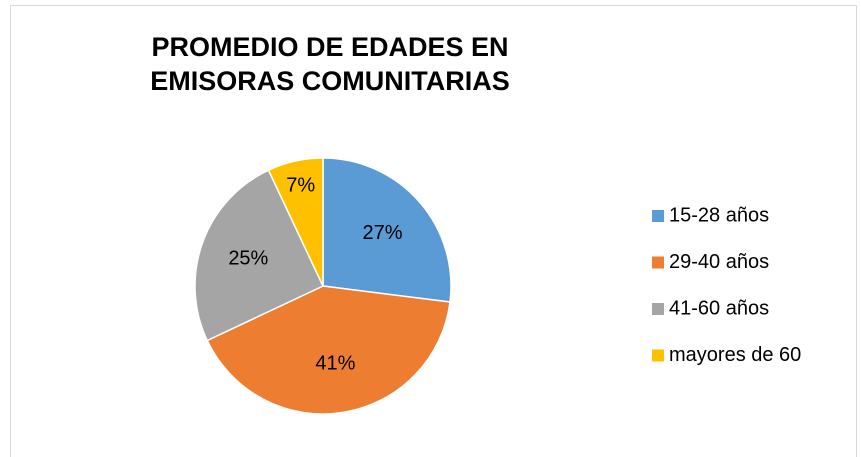 The width and height of the screenshot is (861, 457). What do you see at coordinates (719, 308) in the screenshot?
I see `legend-label: 41-60 años` at bounding box center [719, 308].